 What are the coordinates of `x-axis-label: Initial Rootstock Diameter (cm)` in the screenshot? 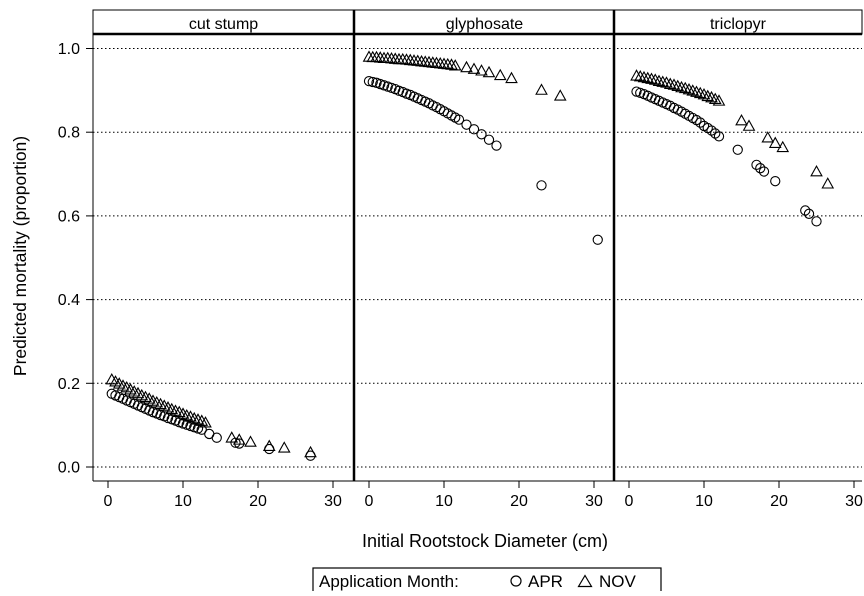 It's located at (485, 541).